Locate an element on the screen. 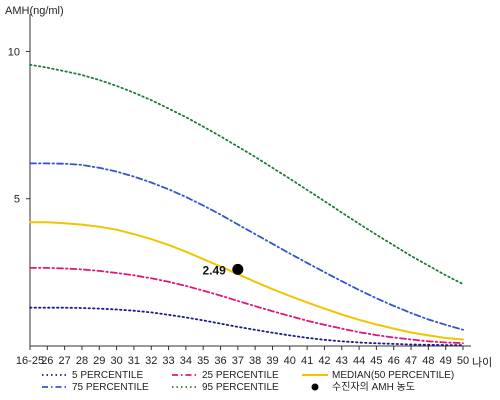  legend-marker-swatch is located at coordinates (315, 387).